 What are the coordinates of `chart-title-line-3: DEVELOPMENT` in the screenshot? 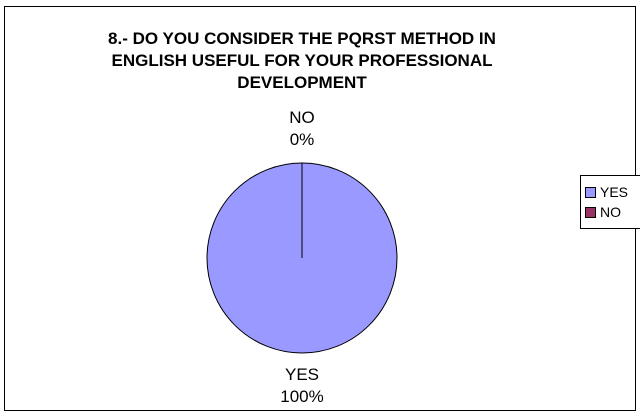 It's located at (302, 82).